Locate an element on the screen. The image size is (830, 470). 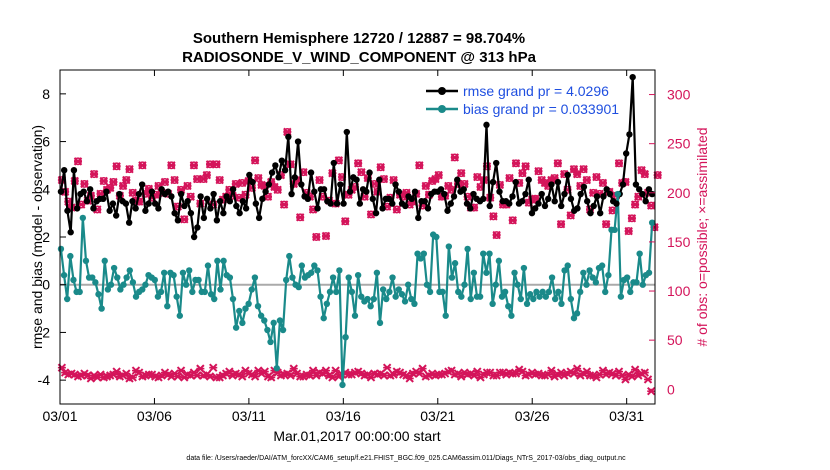
y-tick-label: -4 is located at coordinates (44, 380).